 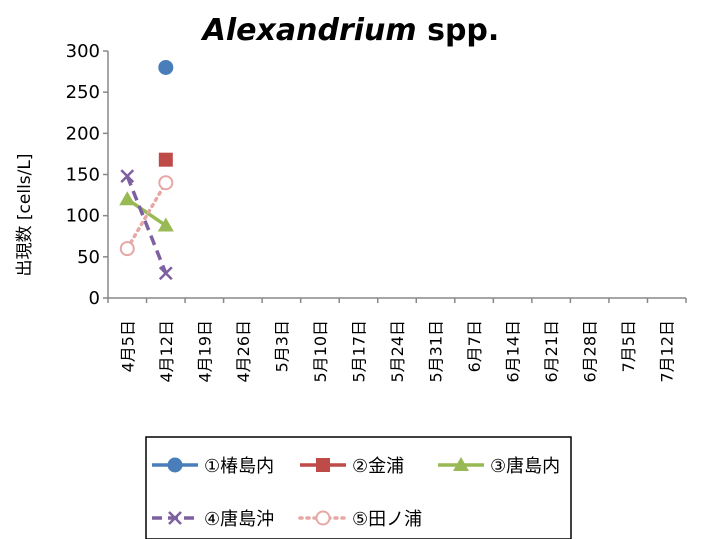 I want to click on x-tick-label: 5月17日, so click(x=358, y=351).